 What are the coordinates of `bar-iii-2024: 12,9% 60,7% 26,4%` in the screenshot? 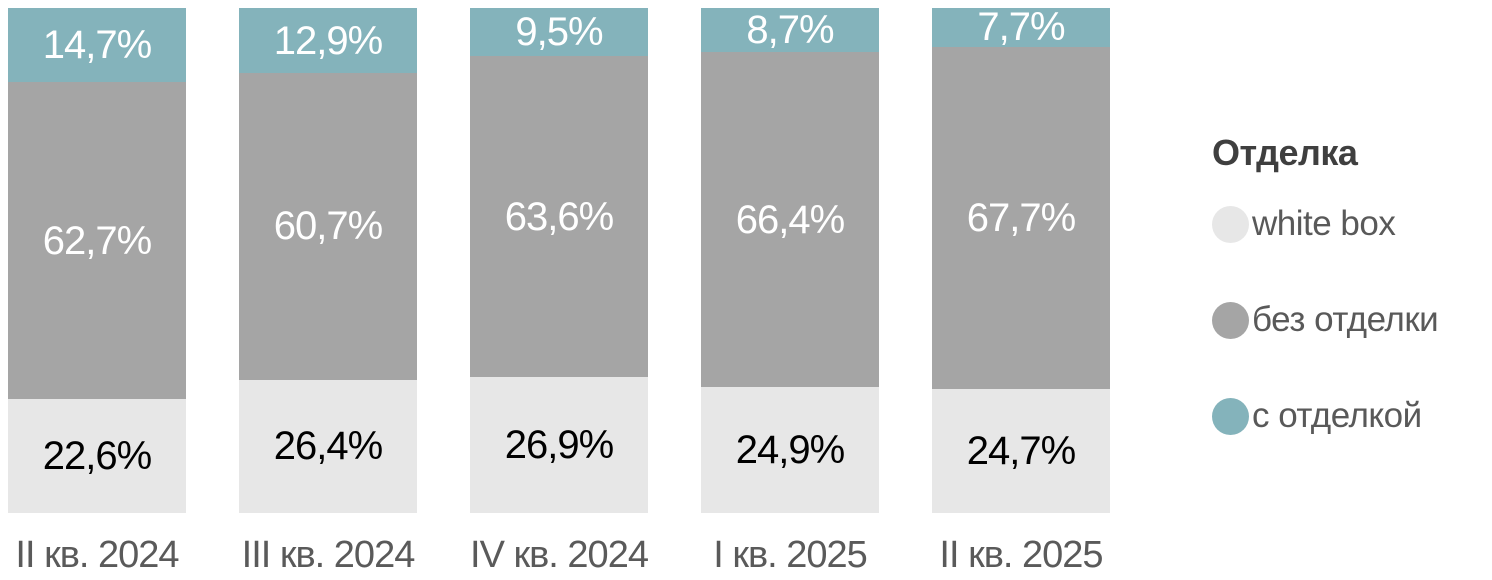 It's located at (328, 260).